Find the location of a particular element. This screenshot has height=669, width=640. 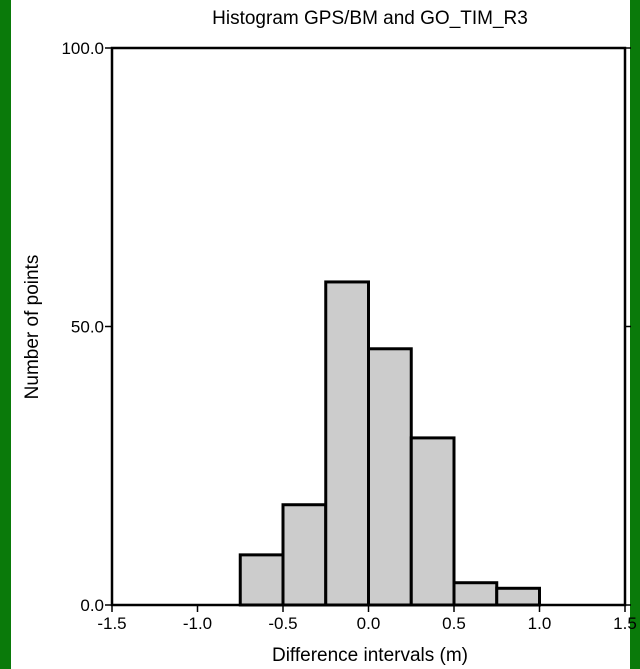

y-axis-label: Number of points is located at coordinates (32, 327).